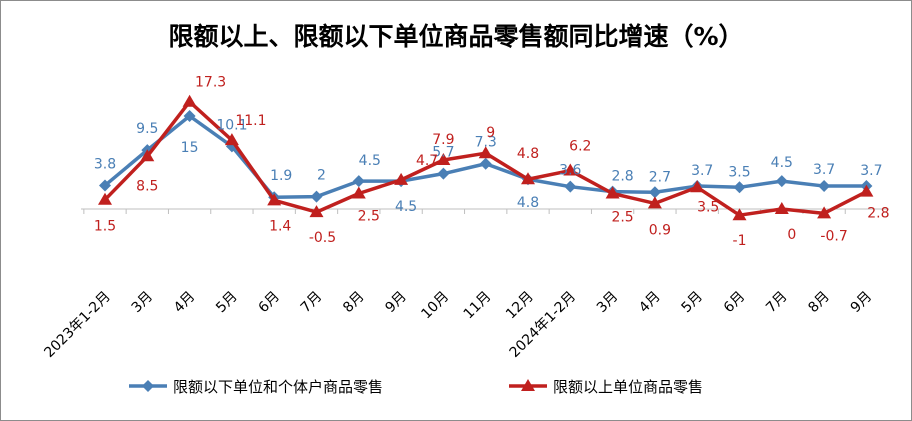 The image size is (912, 421). I want to click on data-label: 2.7, so click(660, 177).